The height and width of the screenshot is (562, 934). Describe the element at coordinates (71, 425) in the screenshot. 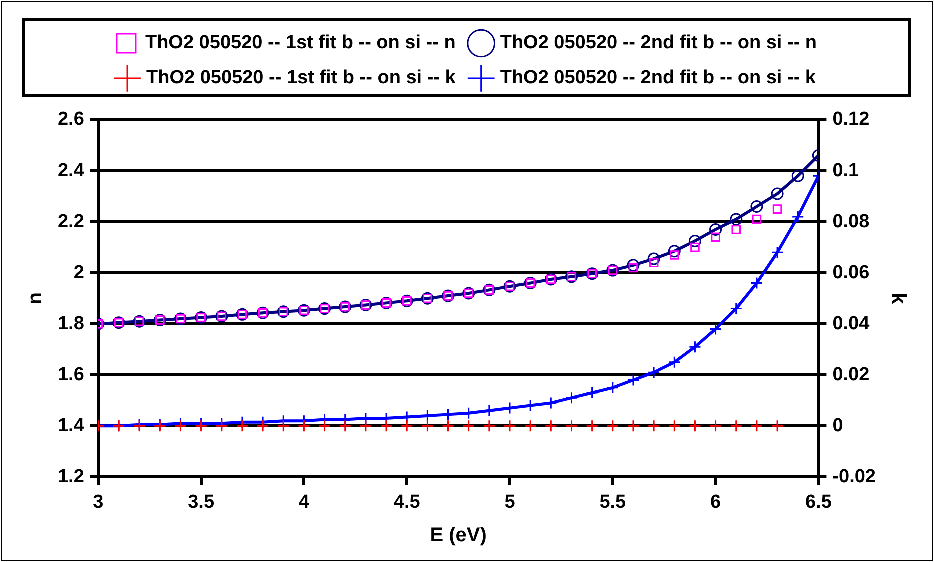

I see `y-tick-label: 1.4` at that location.